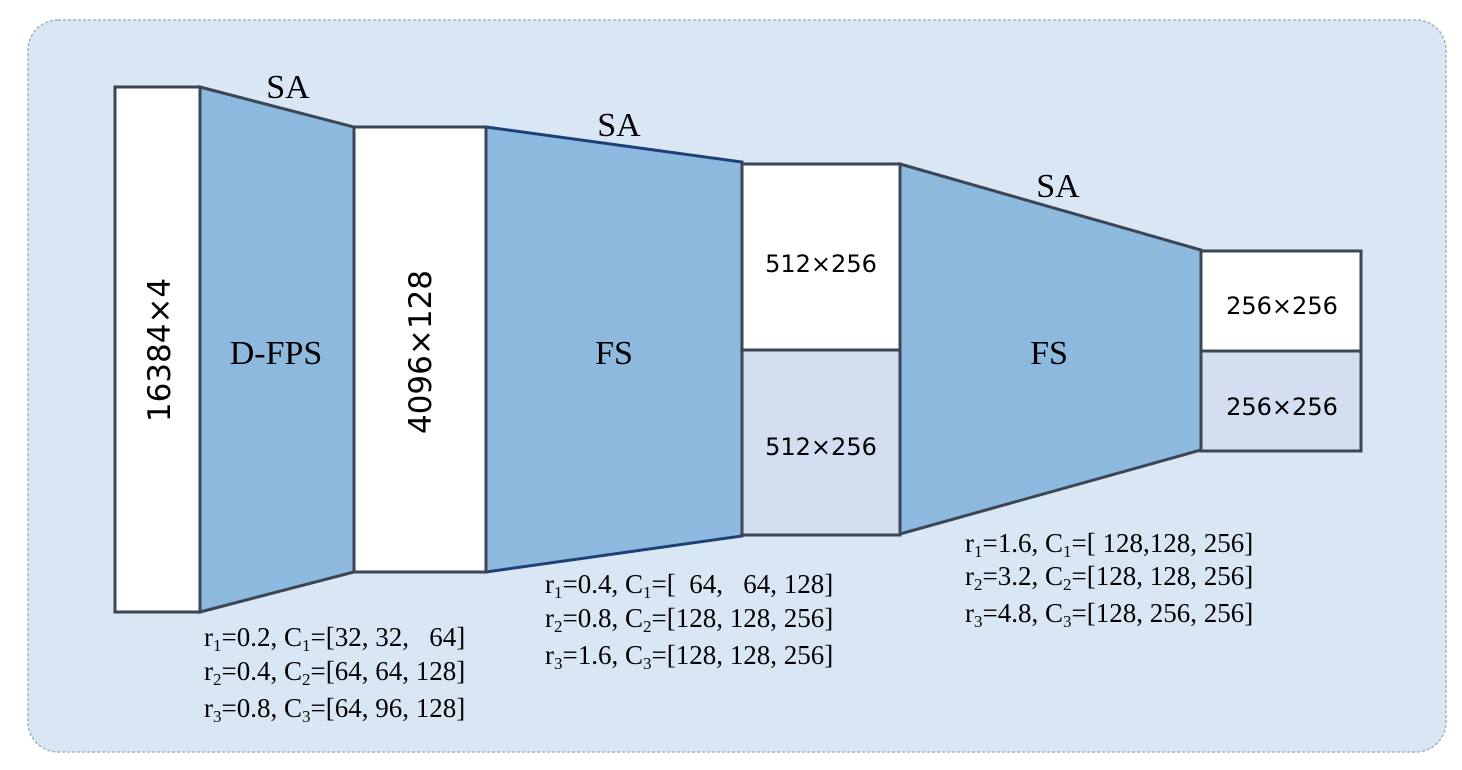 The image size is (1462, 770). Describe the element at coordinates (1109, 577) in the screenshot. I see `stage-3-param-2: r2=3.2, C2=[128, 128, 256]` at that location.